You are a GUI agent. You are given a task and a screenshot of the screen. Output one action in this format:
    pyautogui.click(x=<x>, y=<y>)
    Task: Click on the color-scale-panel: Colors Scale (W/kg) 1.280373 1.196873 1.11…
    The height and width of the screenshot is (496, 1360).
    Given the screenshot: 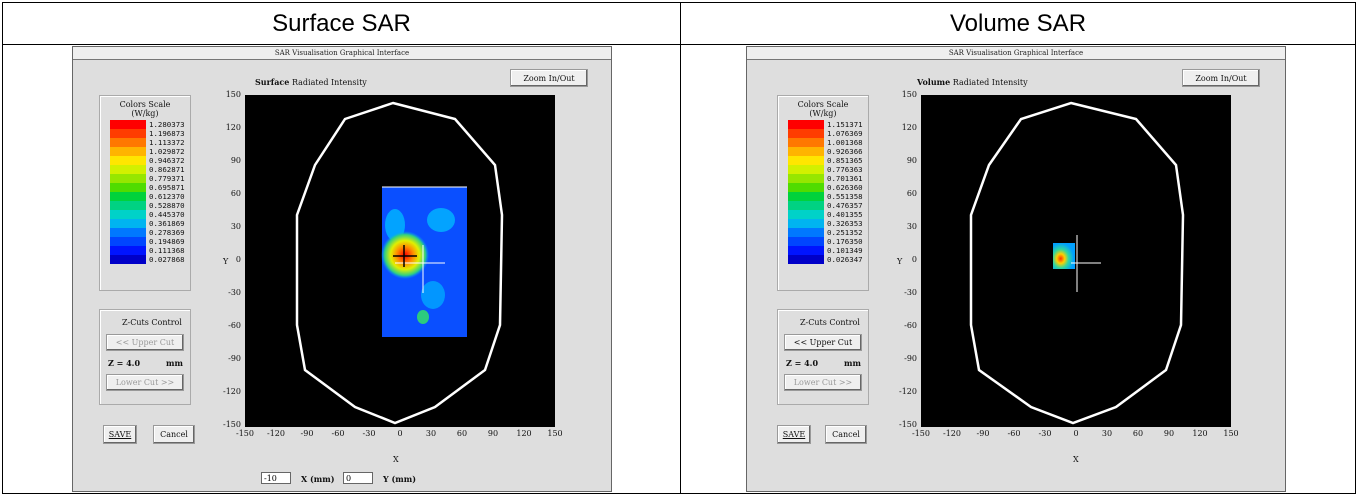 What is the action you would take?
    pyautogui.click(x=145, y=193)
    